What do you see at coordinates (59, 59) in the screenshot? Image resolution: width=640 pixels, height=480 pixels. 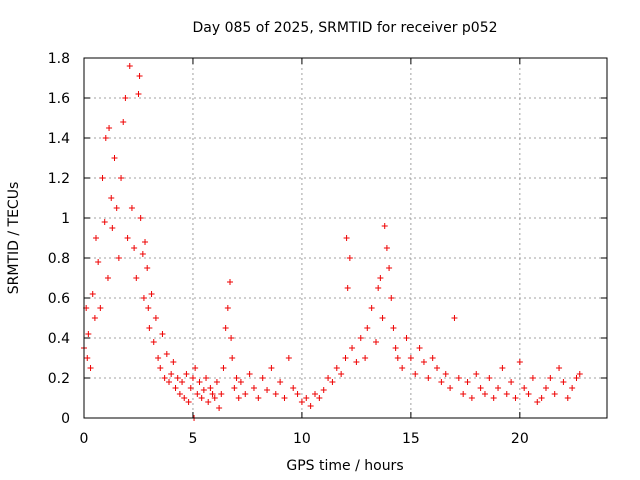 I see `y-tick-label: 1.8` at bounding box center [59, 59].